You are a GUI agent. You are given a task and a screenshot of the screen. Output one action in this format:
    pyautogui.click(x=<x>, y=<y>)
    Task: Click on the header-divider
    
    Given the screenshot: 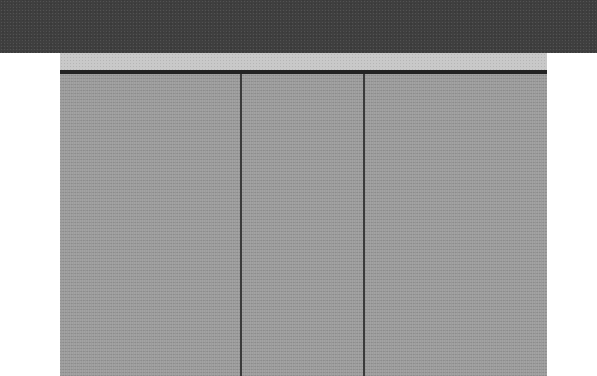 What is the action you would take?
    pyautogui.click(x=303, y=72)
    